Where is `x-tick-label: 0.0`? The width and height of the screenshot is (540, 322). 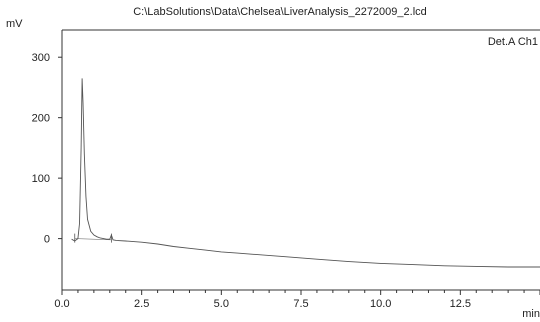
x-tick-label: 0.0 is located at coordinates (61, 304).